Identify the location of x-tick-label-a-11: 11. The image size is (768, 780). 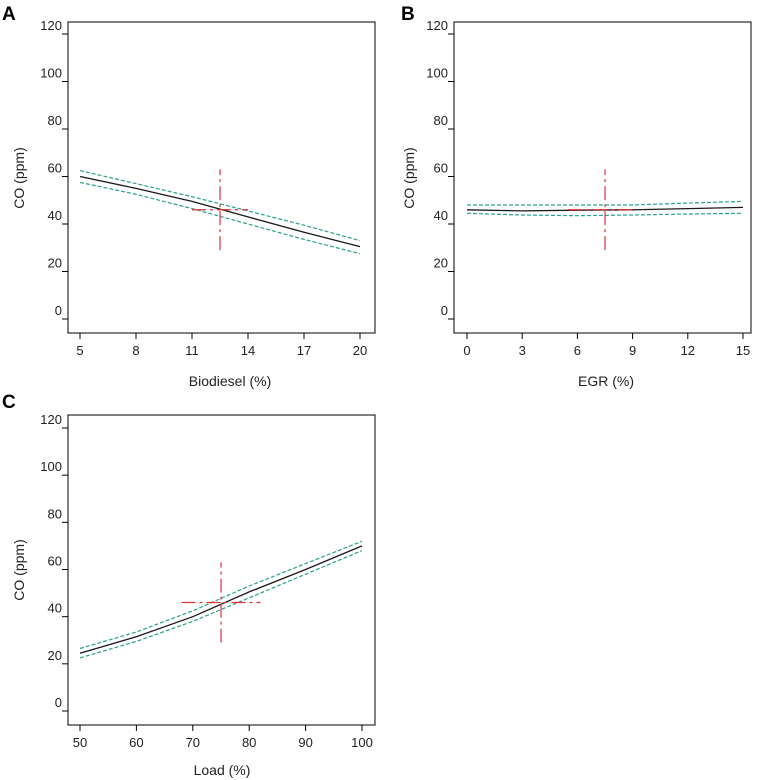
(192, 350).